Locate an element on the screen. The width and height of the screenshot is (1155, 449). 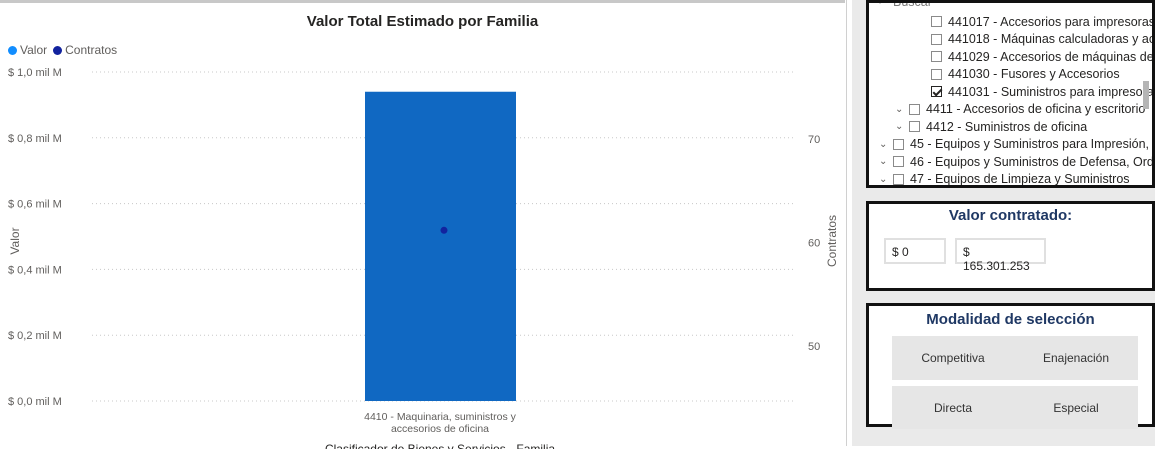
modalidad-competitiva-button: Competitiva is located at coordinates (953, 358).